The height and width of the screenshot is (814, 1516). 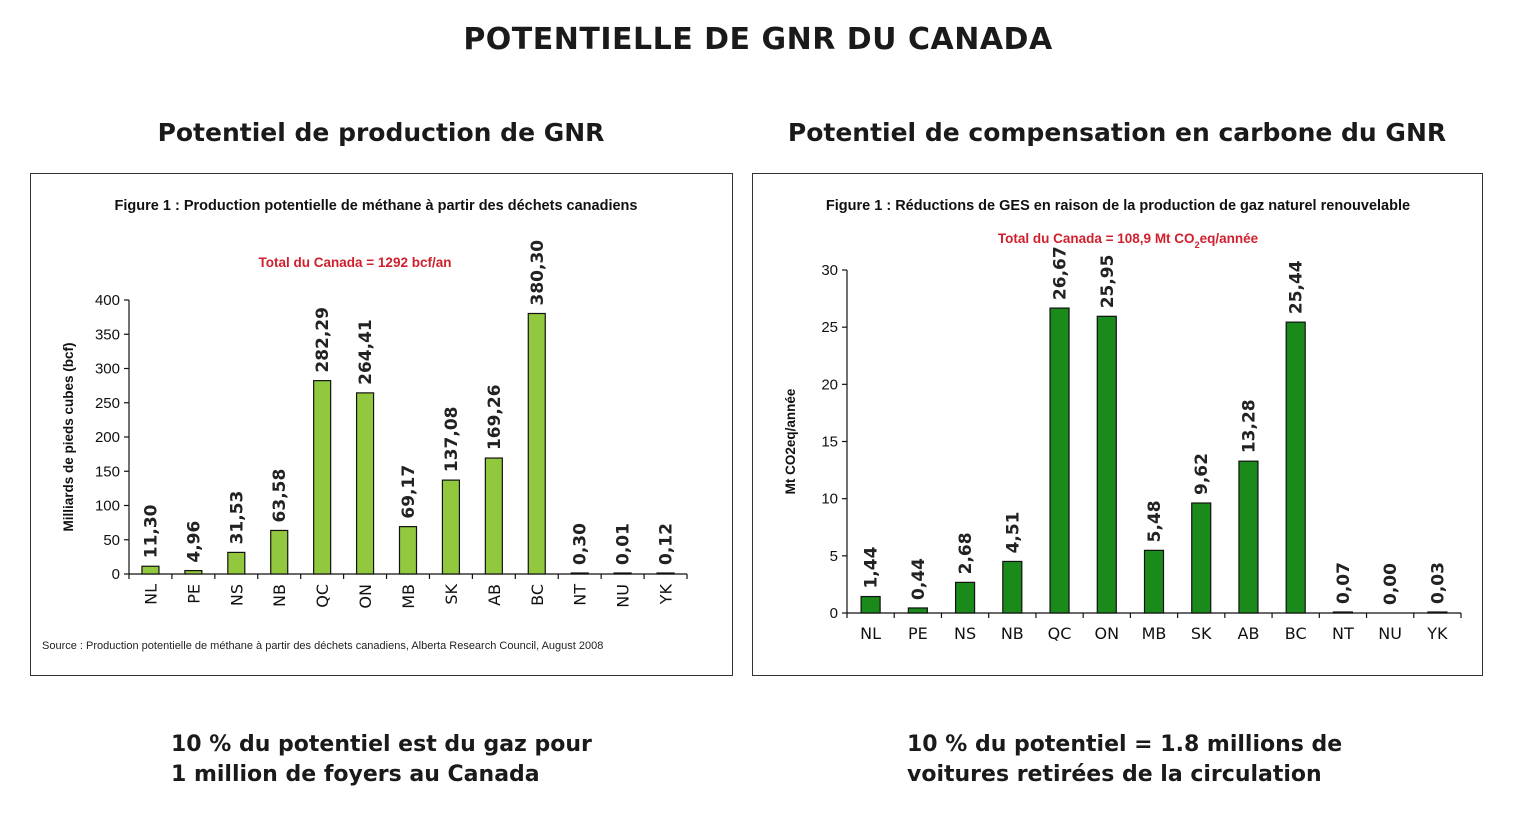 I want to click on value-label: 9,62, so click(x=1202, y=474).